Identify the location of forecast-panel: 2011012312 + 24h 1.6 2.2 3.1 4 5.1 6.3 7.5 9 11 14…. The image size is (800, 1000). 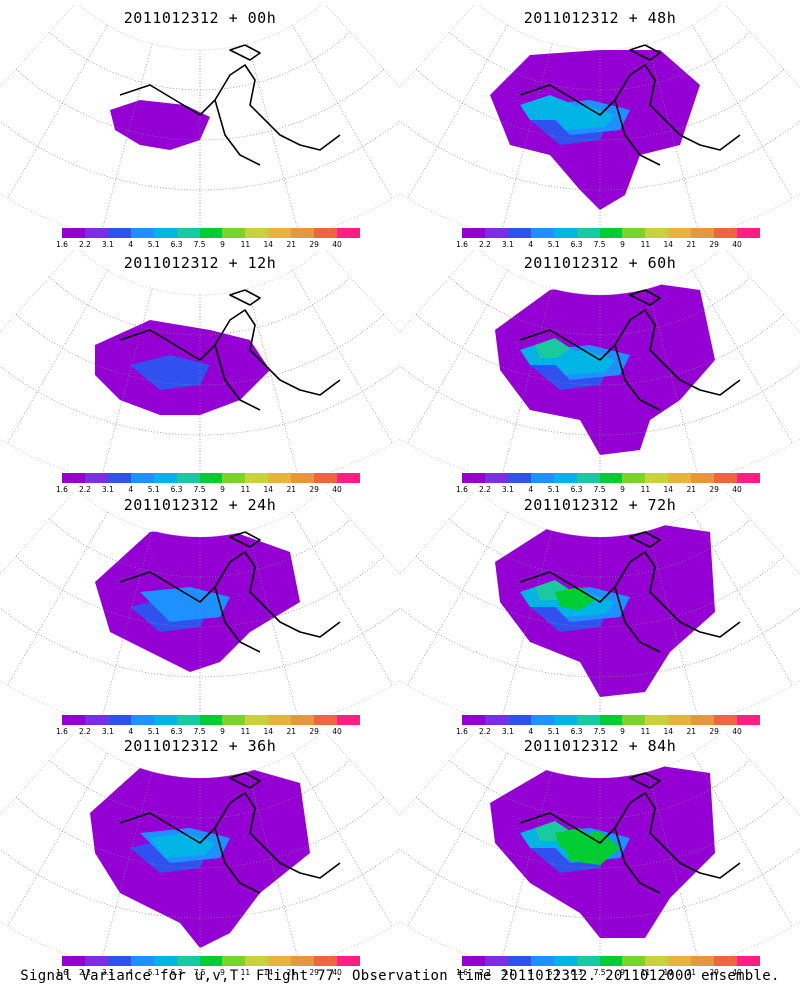
(200, 614).